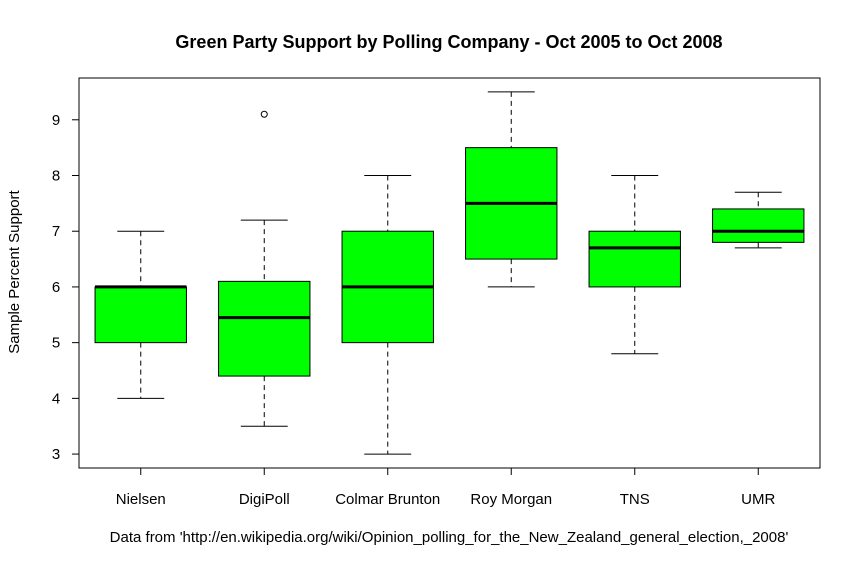 The height and width of the screenshot is (566, 860). I want to click on box-nielsen, so click(140, 314).